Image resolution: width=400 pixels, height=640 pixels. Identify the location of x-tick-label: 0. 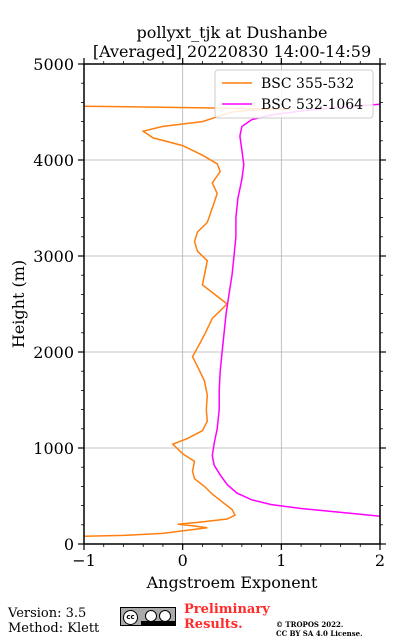
(183, 560).